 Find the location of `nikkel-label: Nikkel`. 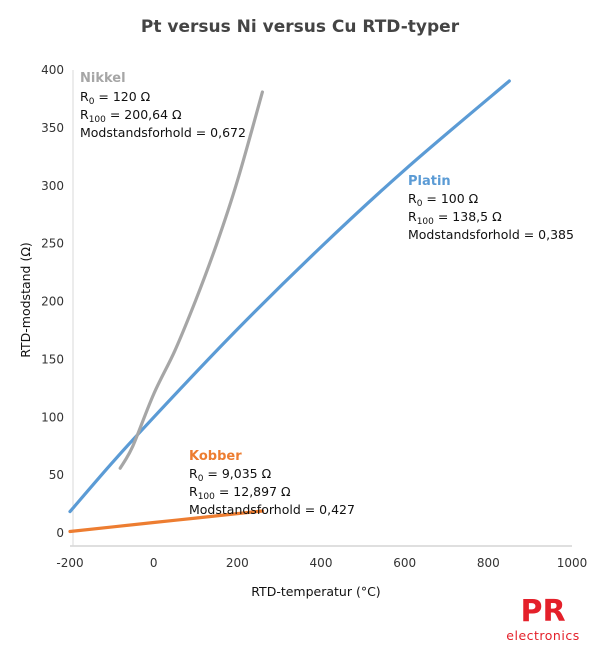

nikkel-label: Nikkel is located at coordinates (103, 78).